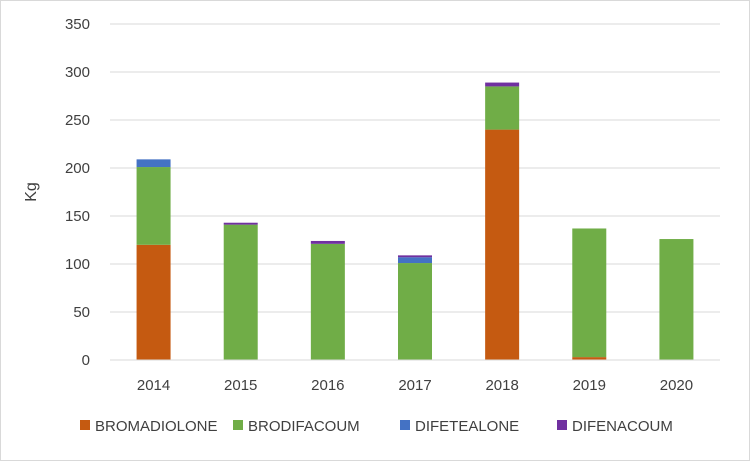 The width and height of the screenshot is (750, 461). Describe the element at coordinates (622, 426) in the screenshot. I see `legend-label-difenacoum: DIFENACOUM` at that location.